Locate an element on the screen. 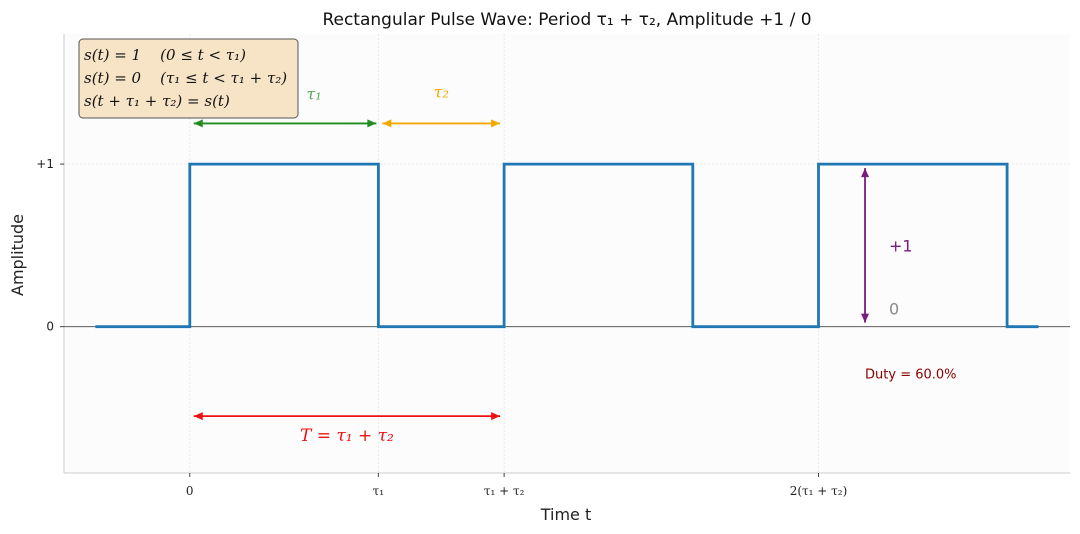 Image resolution: width=1080 pixels, height=534 pixels. amplitude-high-label: +1 is located at coordinates (901, 245).